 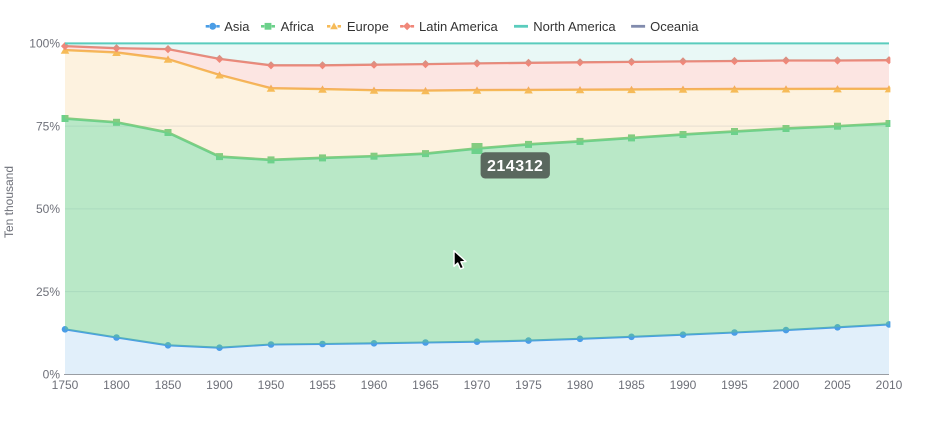 I want to click on svg-text: 1995, so click(x=734, y=385).